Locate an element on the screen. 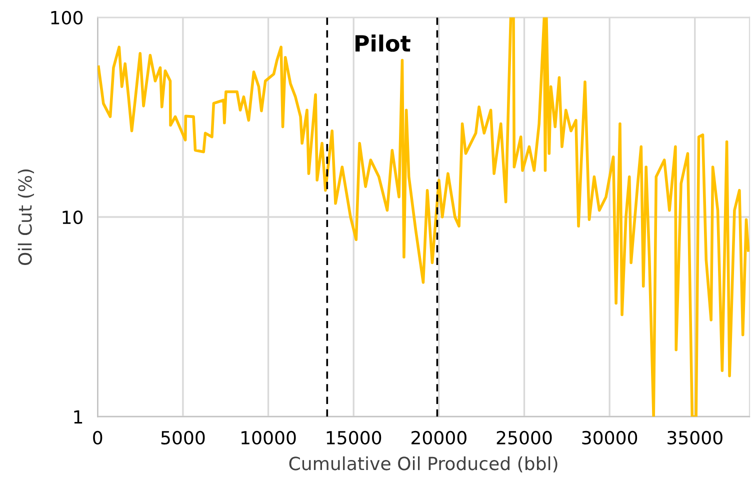  x-tick-label: 30000 is located at coordinates (610, 437).